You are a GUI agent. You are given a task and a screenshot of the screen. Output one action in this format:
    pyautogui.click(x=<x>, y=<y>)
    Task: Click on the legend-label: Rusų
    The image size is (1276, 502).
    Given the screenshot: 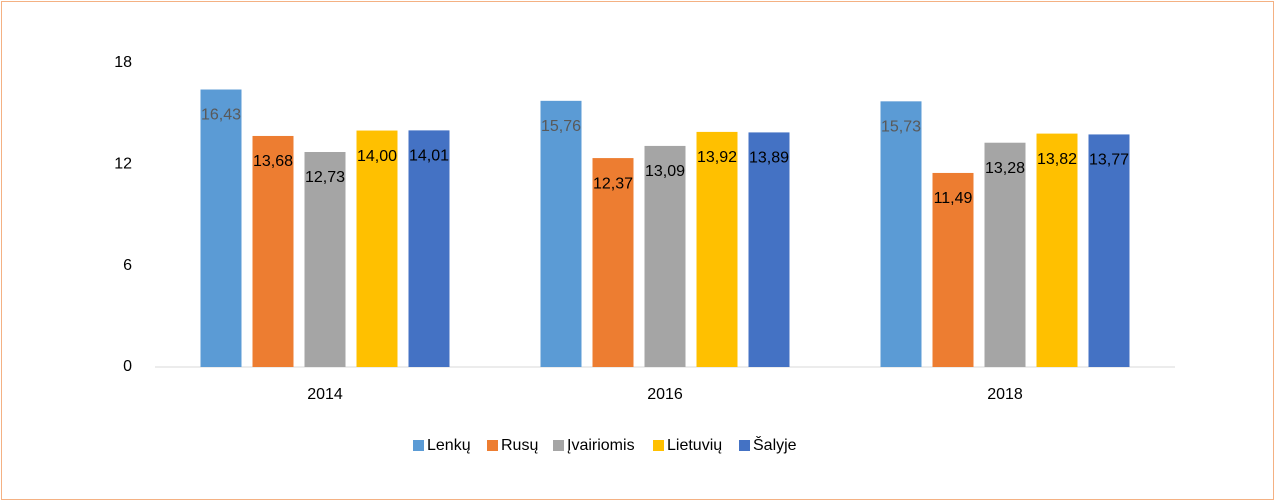 What is the action you would take?
    pyautogui.click(x=519, y=445)
    